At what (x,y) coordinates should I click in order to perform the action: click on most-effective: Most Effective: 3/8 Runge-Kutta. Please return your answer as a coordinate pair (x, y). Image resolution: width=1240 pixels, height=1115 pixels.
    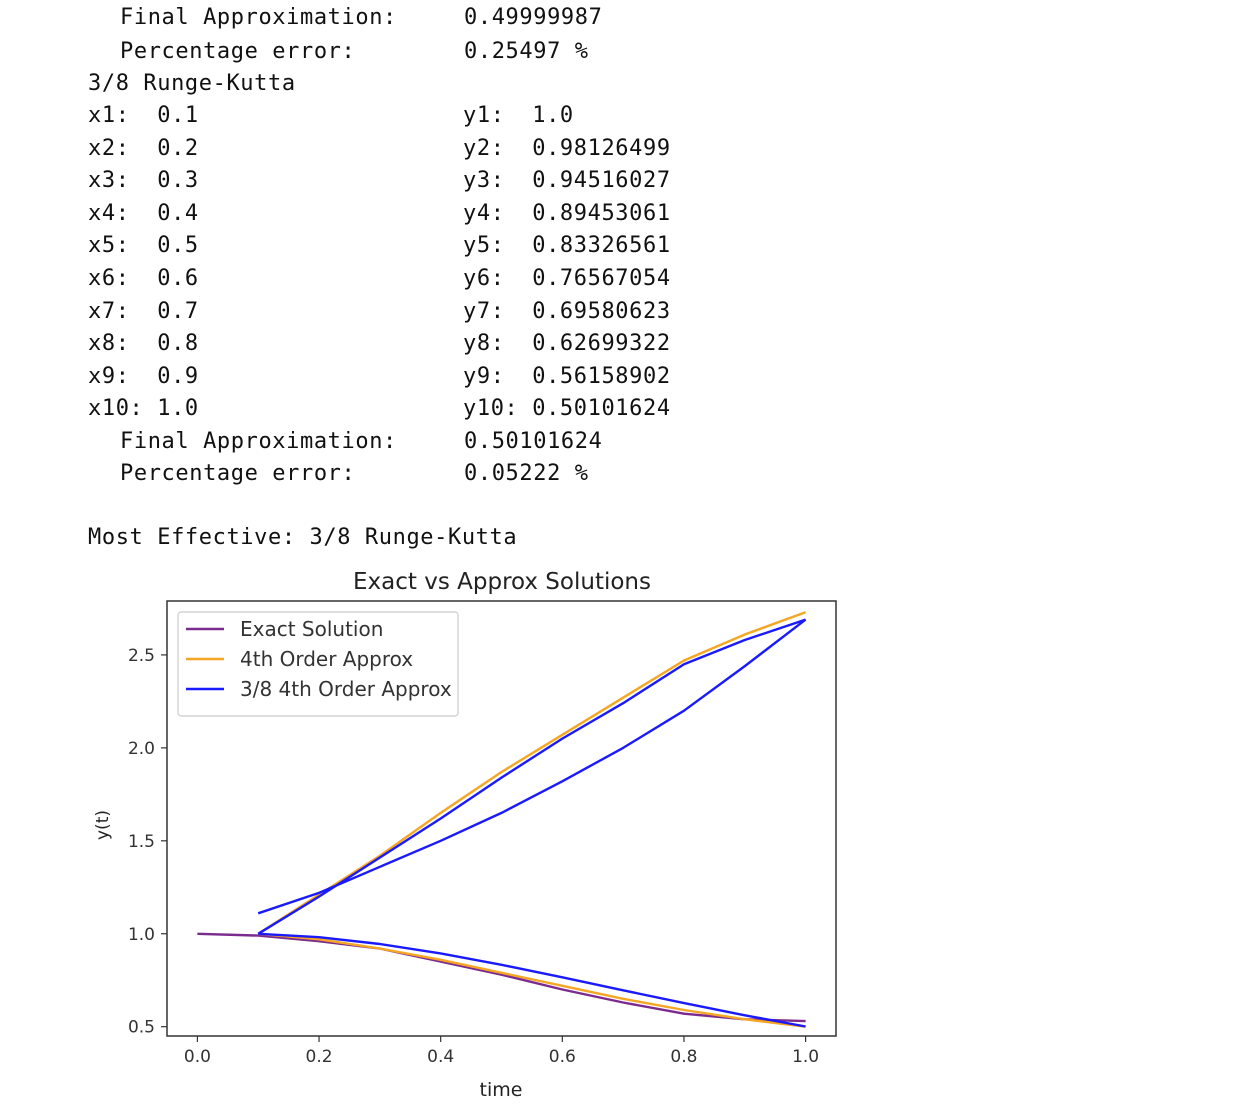
    Looking at the image, I should click on (303, 537).